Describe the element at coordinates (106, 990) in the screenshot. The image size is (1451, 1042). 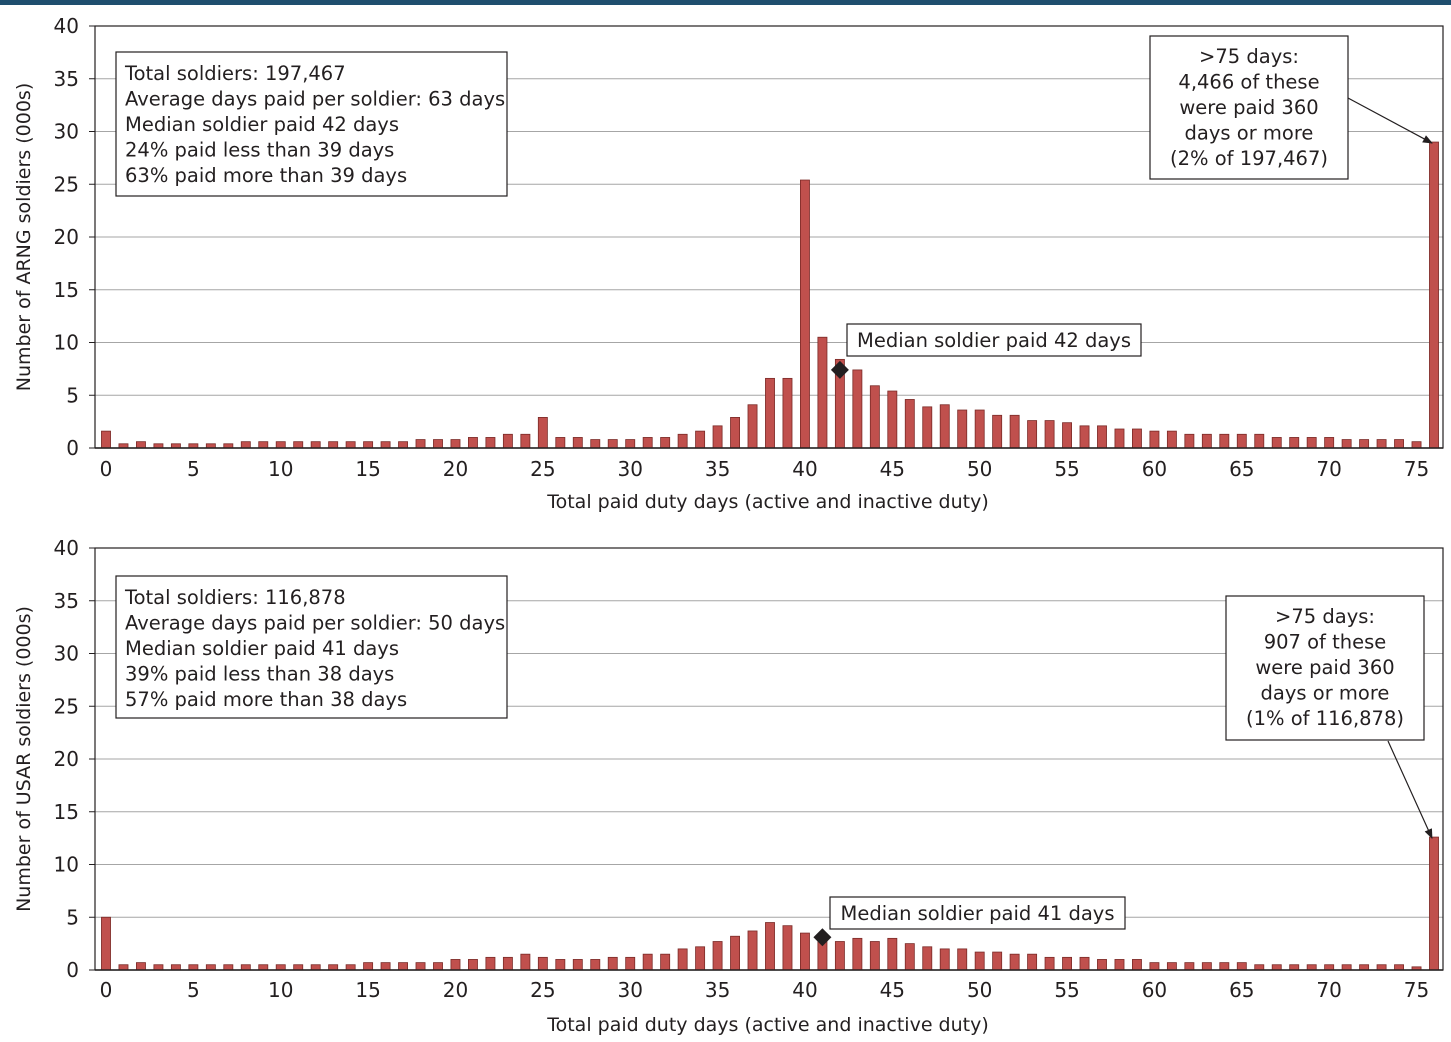
I see `x-tick-label: 0` at that location.